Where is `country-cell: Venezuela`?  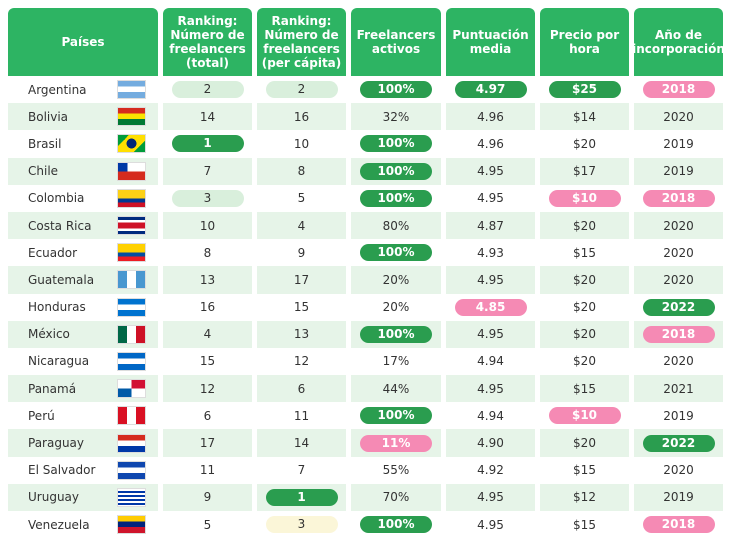
country-cell: Venezuela is located at coordinates (83, 524).